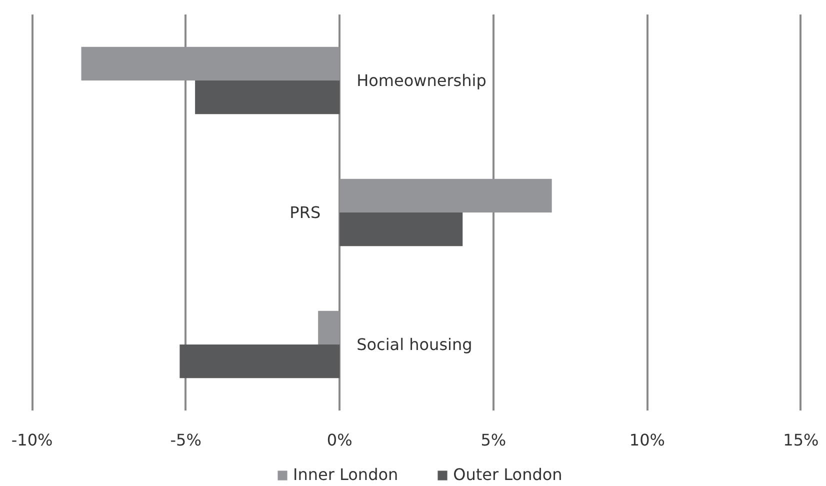 The height and width of the screenshot is (486, 826). I want to click on x-tick-label: -10%, so click(32, 440).